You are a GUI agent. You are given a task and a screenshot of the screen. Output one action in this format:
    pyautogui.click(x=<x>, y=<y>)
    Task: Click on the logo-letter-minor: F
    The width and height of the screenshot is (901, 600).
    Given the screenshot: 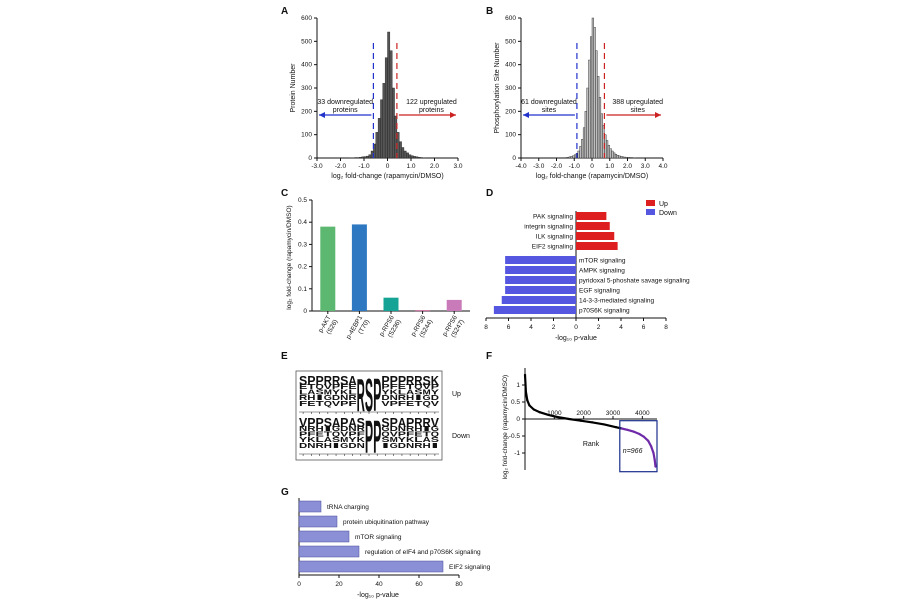 What is the action you would take?
    pyautogui.click(x=304, y=404)
    